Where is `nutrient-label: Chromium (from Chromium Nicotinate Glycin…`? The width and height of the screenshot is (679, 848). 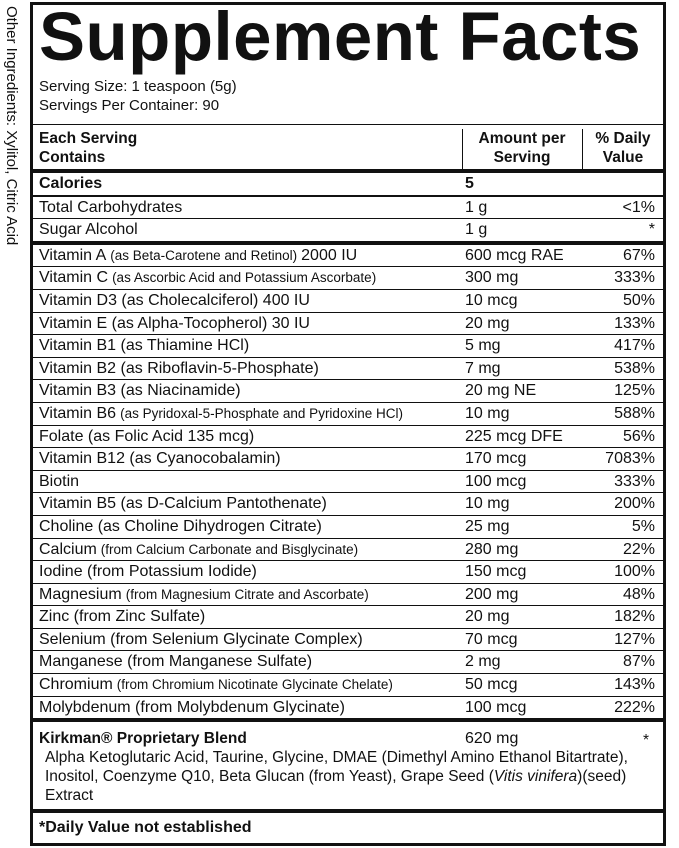 nutrient-label: Chromium (from Chromium Nicotinate Glycin… is located at coordinates (216, 685).